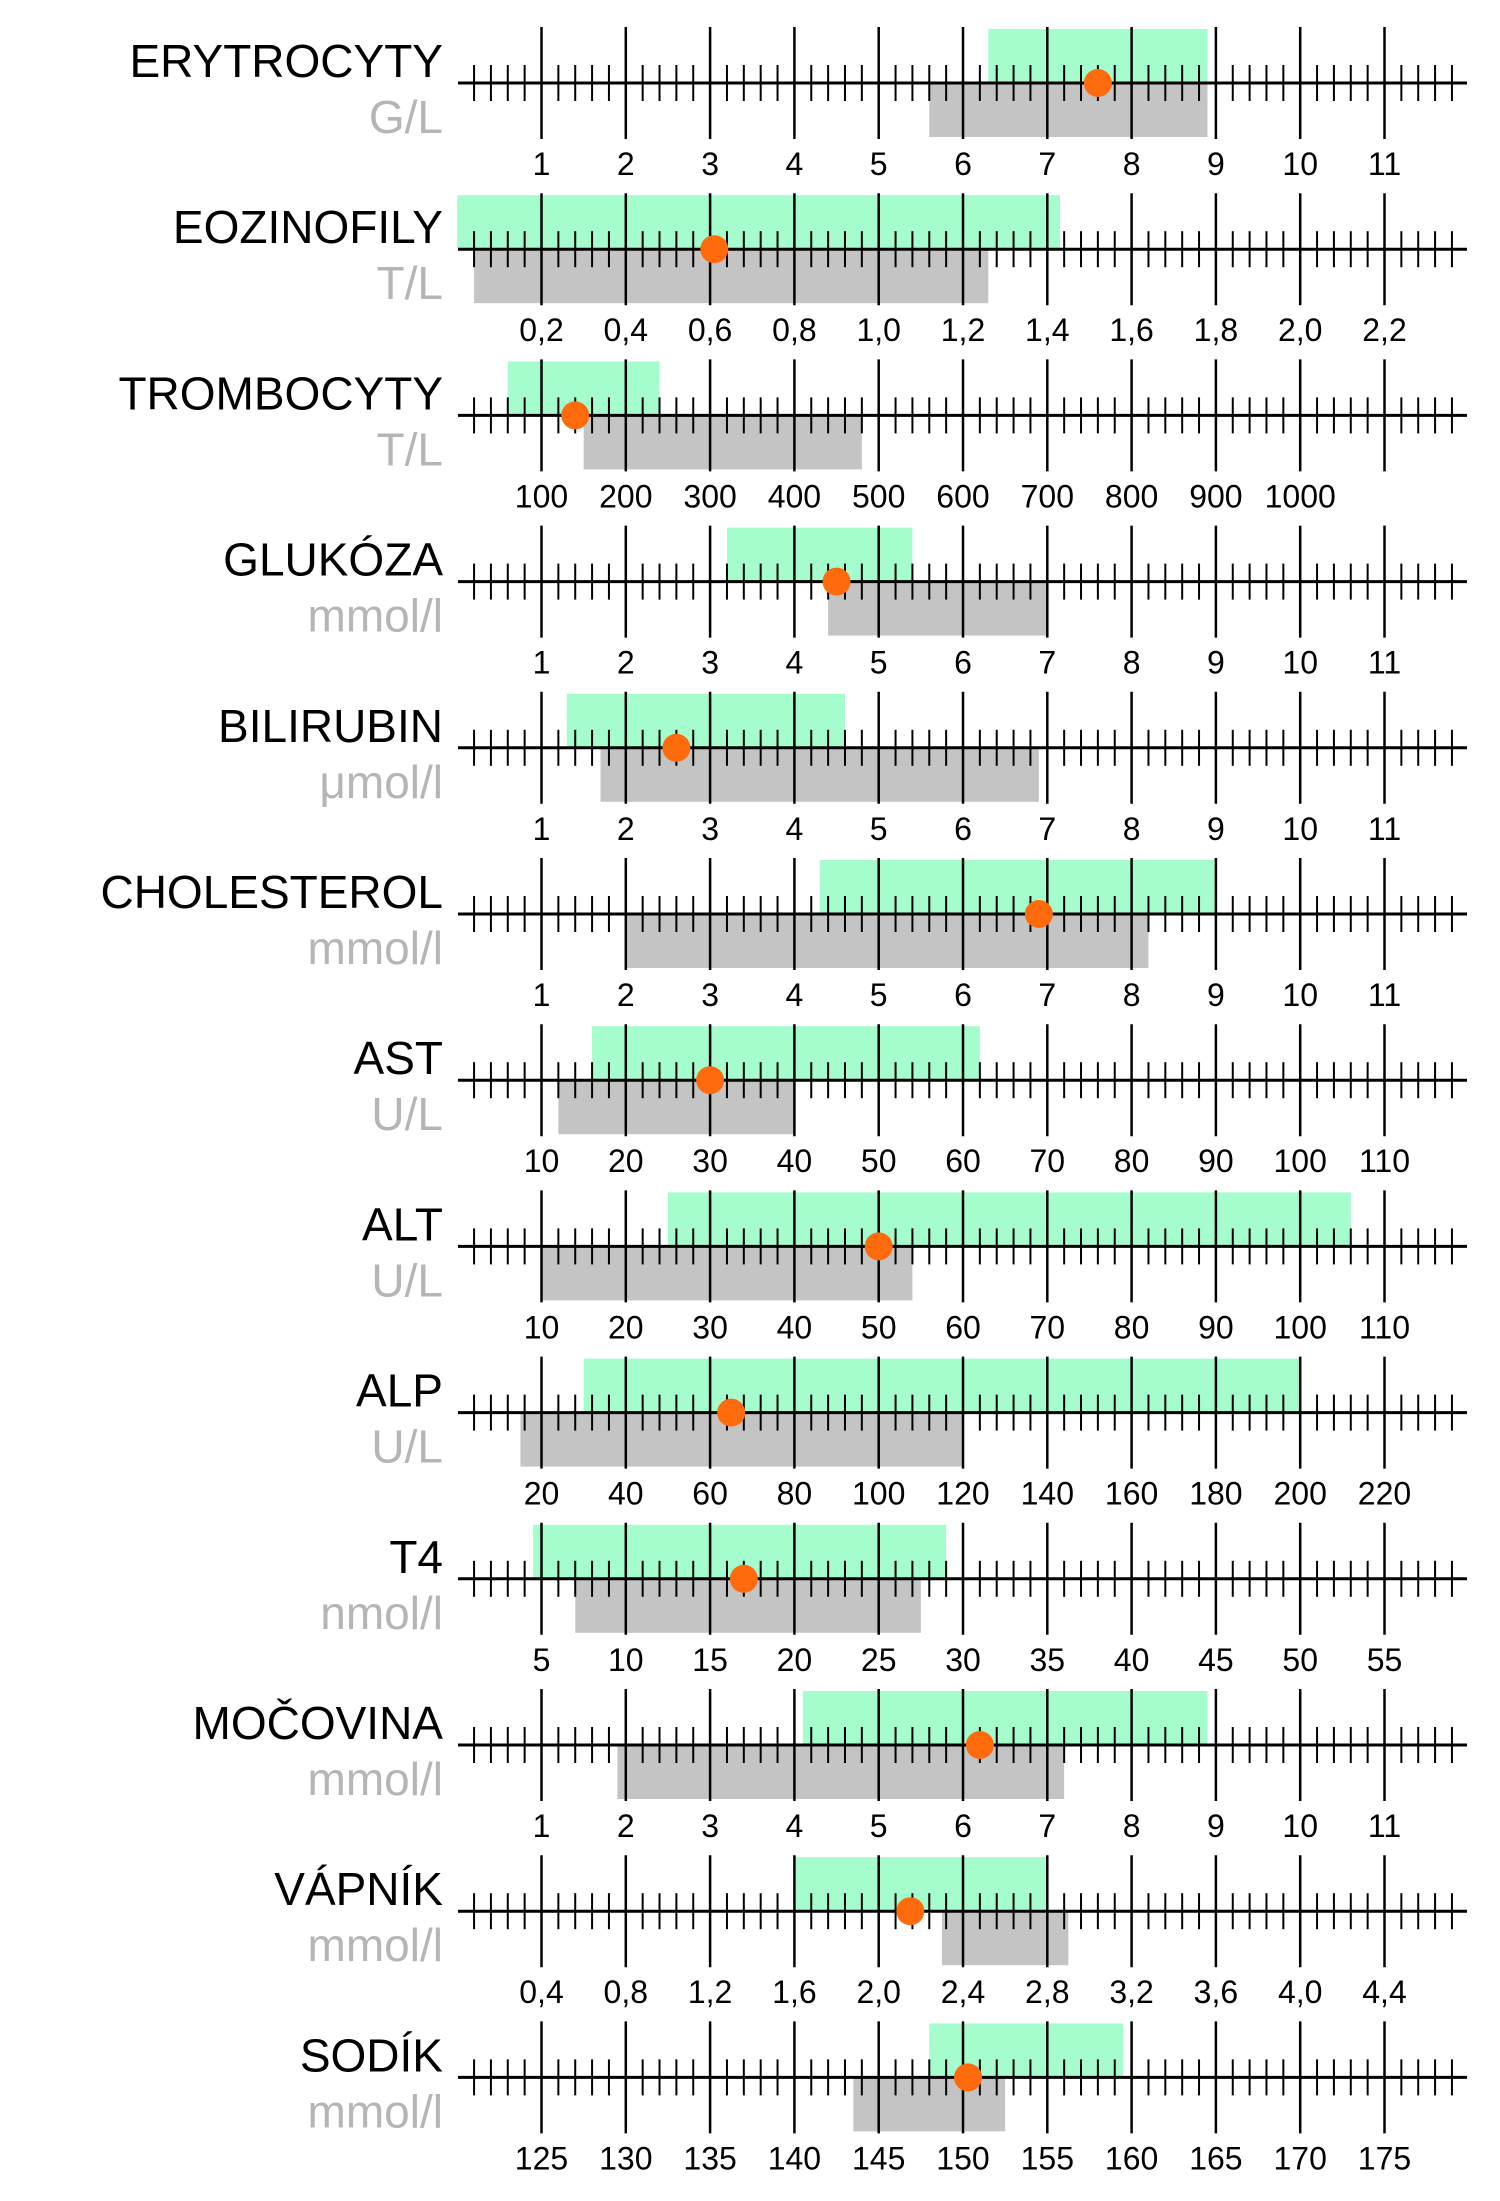 The image size is (1500, 2201). I want to click on parameter-name: GLUKÓZA, so click(333, 560).